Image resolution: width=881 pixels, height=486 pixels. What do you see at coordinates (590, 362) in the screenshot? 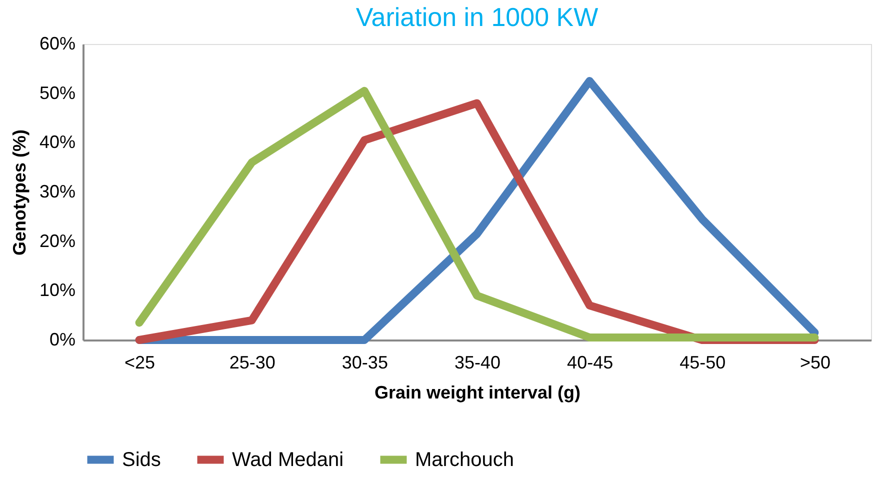
I see `x-tick-label: 40-45` at bounding box center [590, 362].